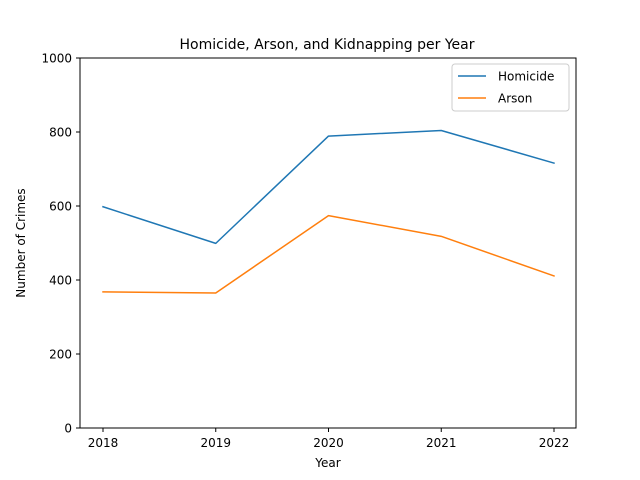 This screenshot has width=640, height=480. What do you see at coordinates (215, 443) in the screenshot?
I see `x-tick-label: 2019` at bounding box center [215, 443].